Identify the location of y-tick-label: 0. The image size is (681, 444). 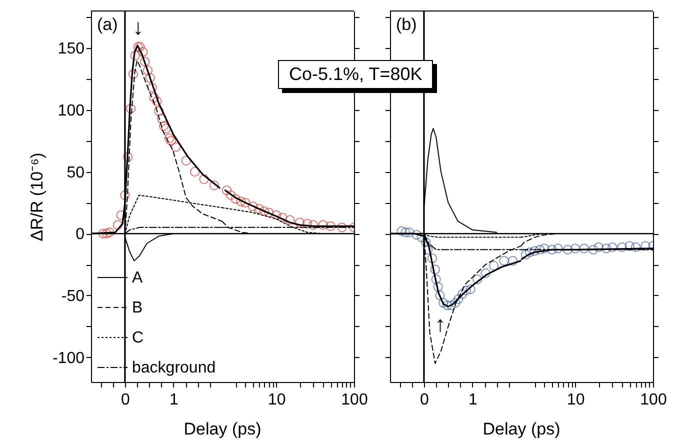
(80, 235).